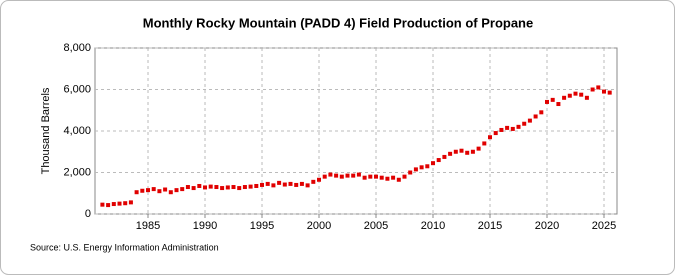 This screenshot has width=675, height=275. Describe the element at coordinates (77, 89) in the screenshot. I see `y-tick-label: 6,000` at that location.